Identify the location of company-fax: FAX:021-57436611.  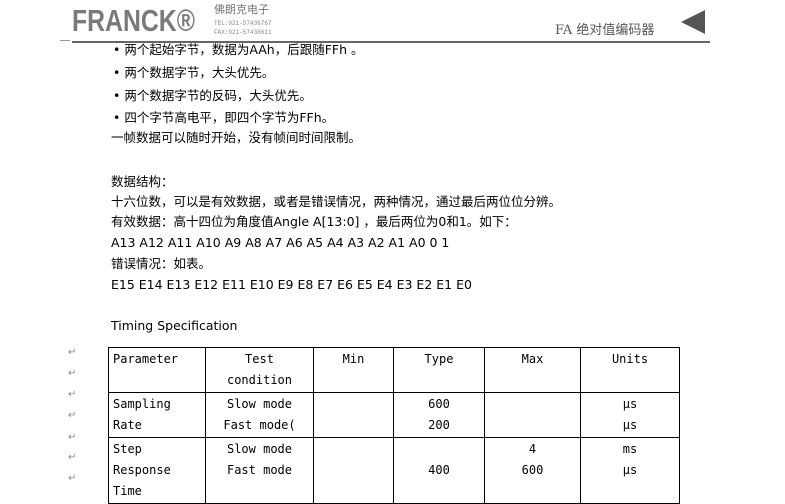
(243, 32).